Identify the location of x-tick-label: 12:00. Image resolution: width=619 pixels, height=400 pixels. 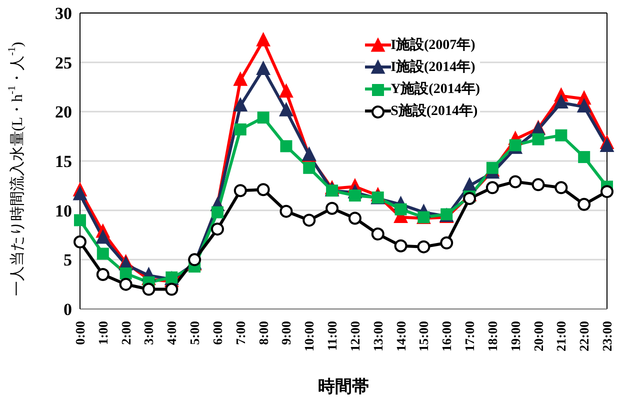
(354, 336).